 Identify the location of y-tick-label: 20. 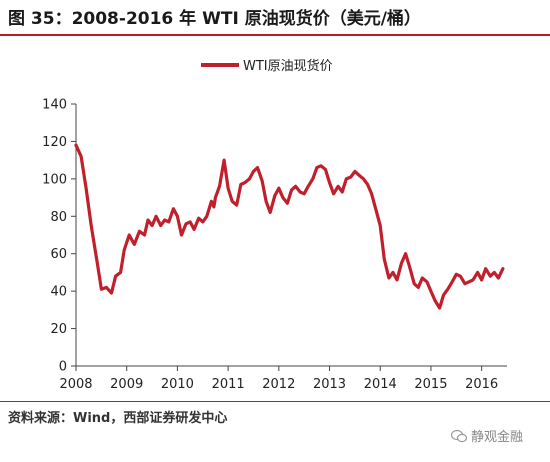
(58, 329).